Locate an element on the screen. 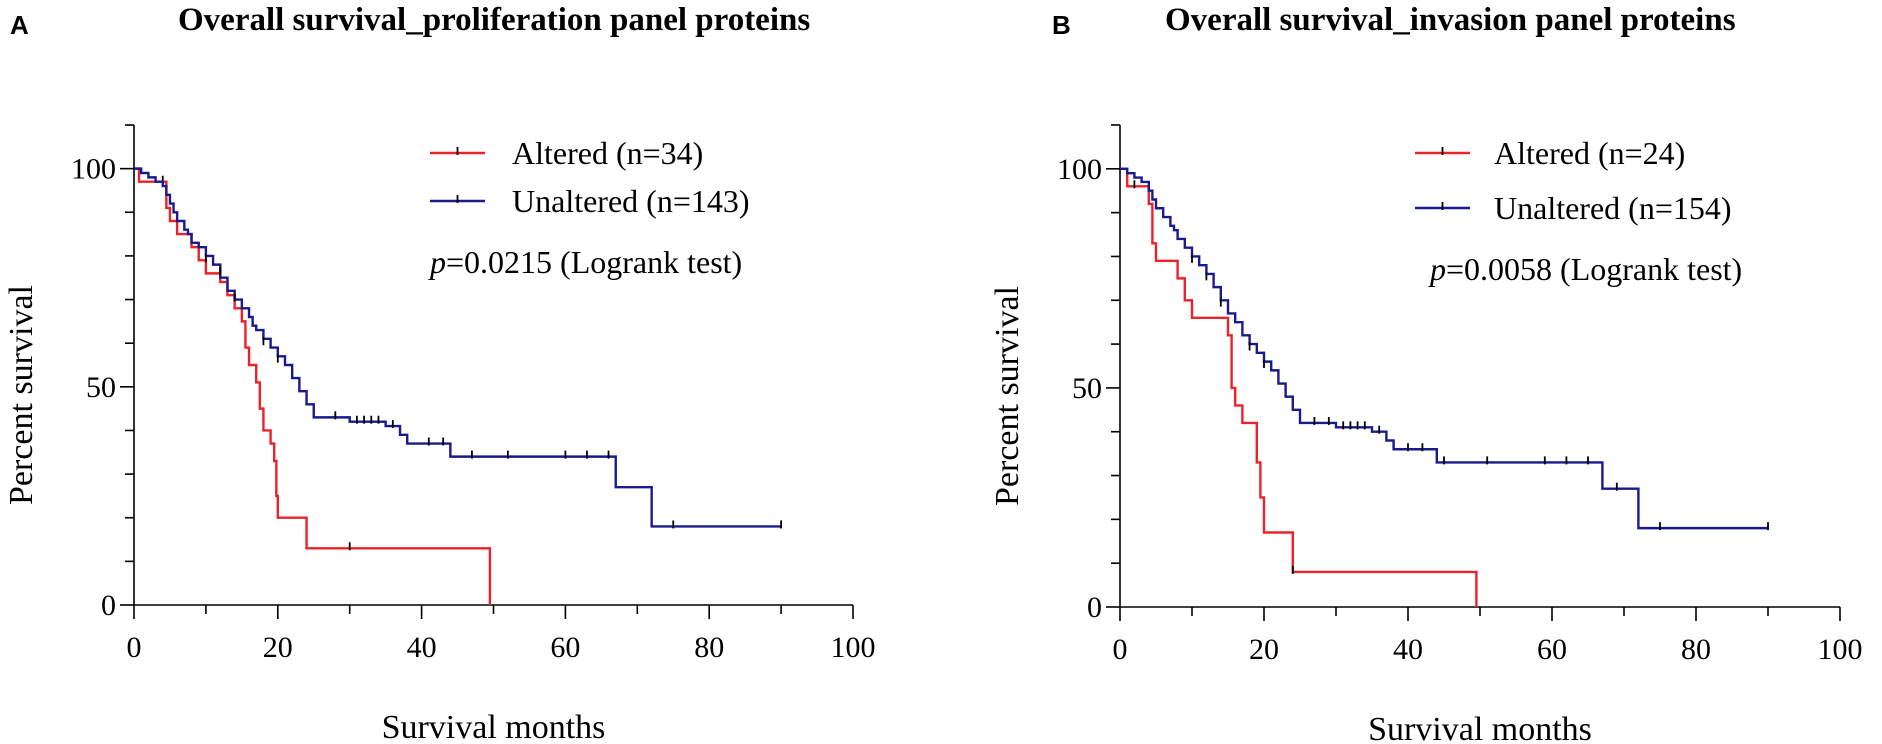 This screenshot has width=1882, height=744. legend-entry: Altered (n=34) is located at coordinates (607, 153).